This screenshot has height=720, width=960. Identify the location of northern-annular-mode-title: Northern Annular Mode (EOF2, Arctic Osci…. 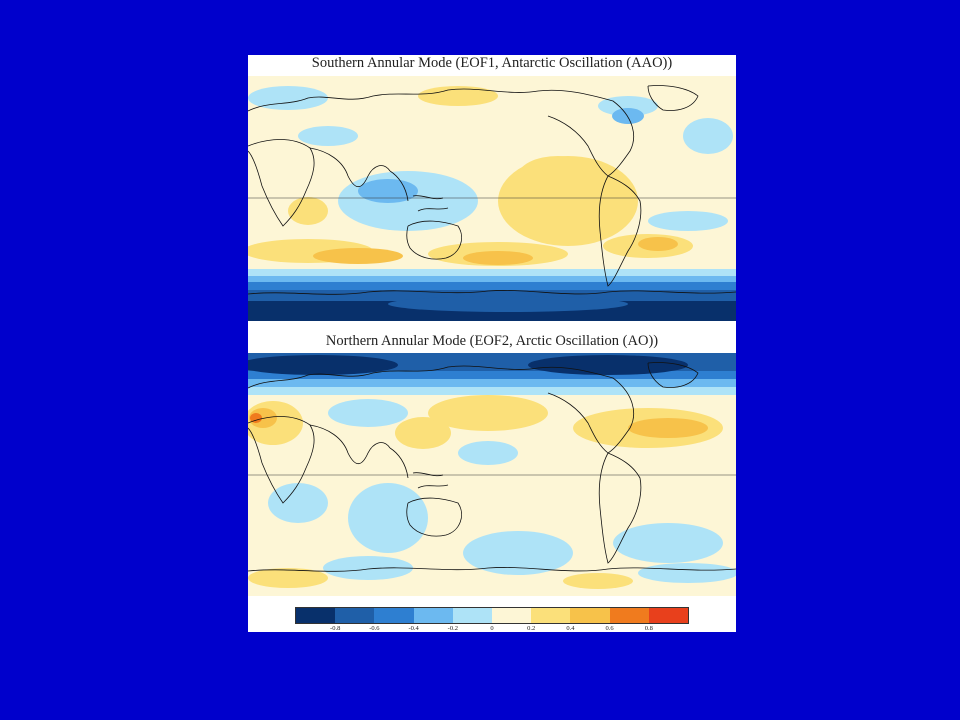
(492, 341).